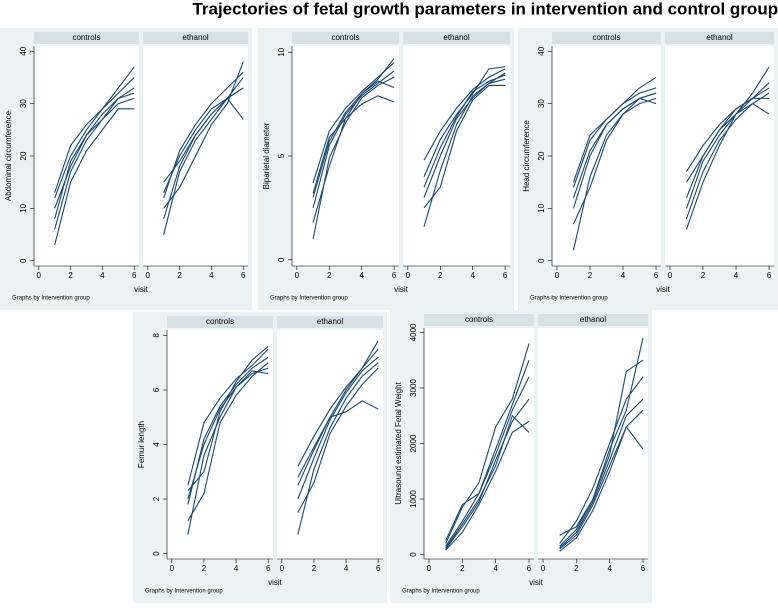 This screenshot has width=778, height=608. I want to click on y-axis-title: Head circumference, so click(526, 156).